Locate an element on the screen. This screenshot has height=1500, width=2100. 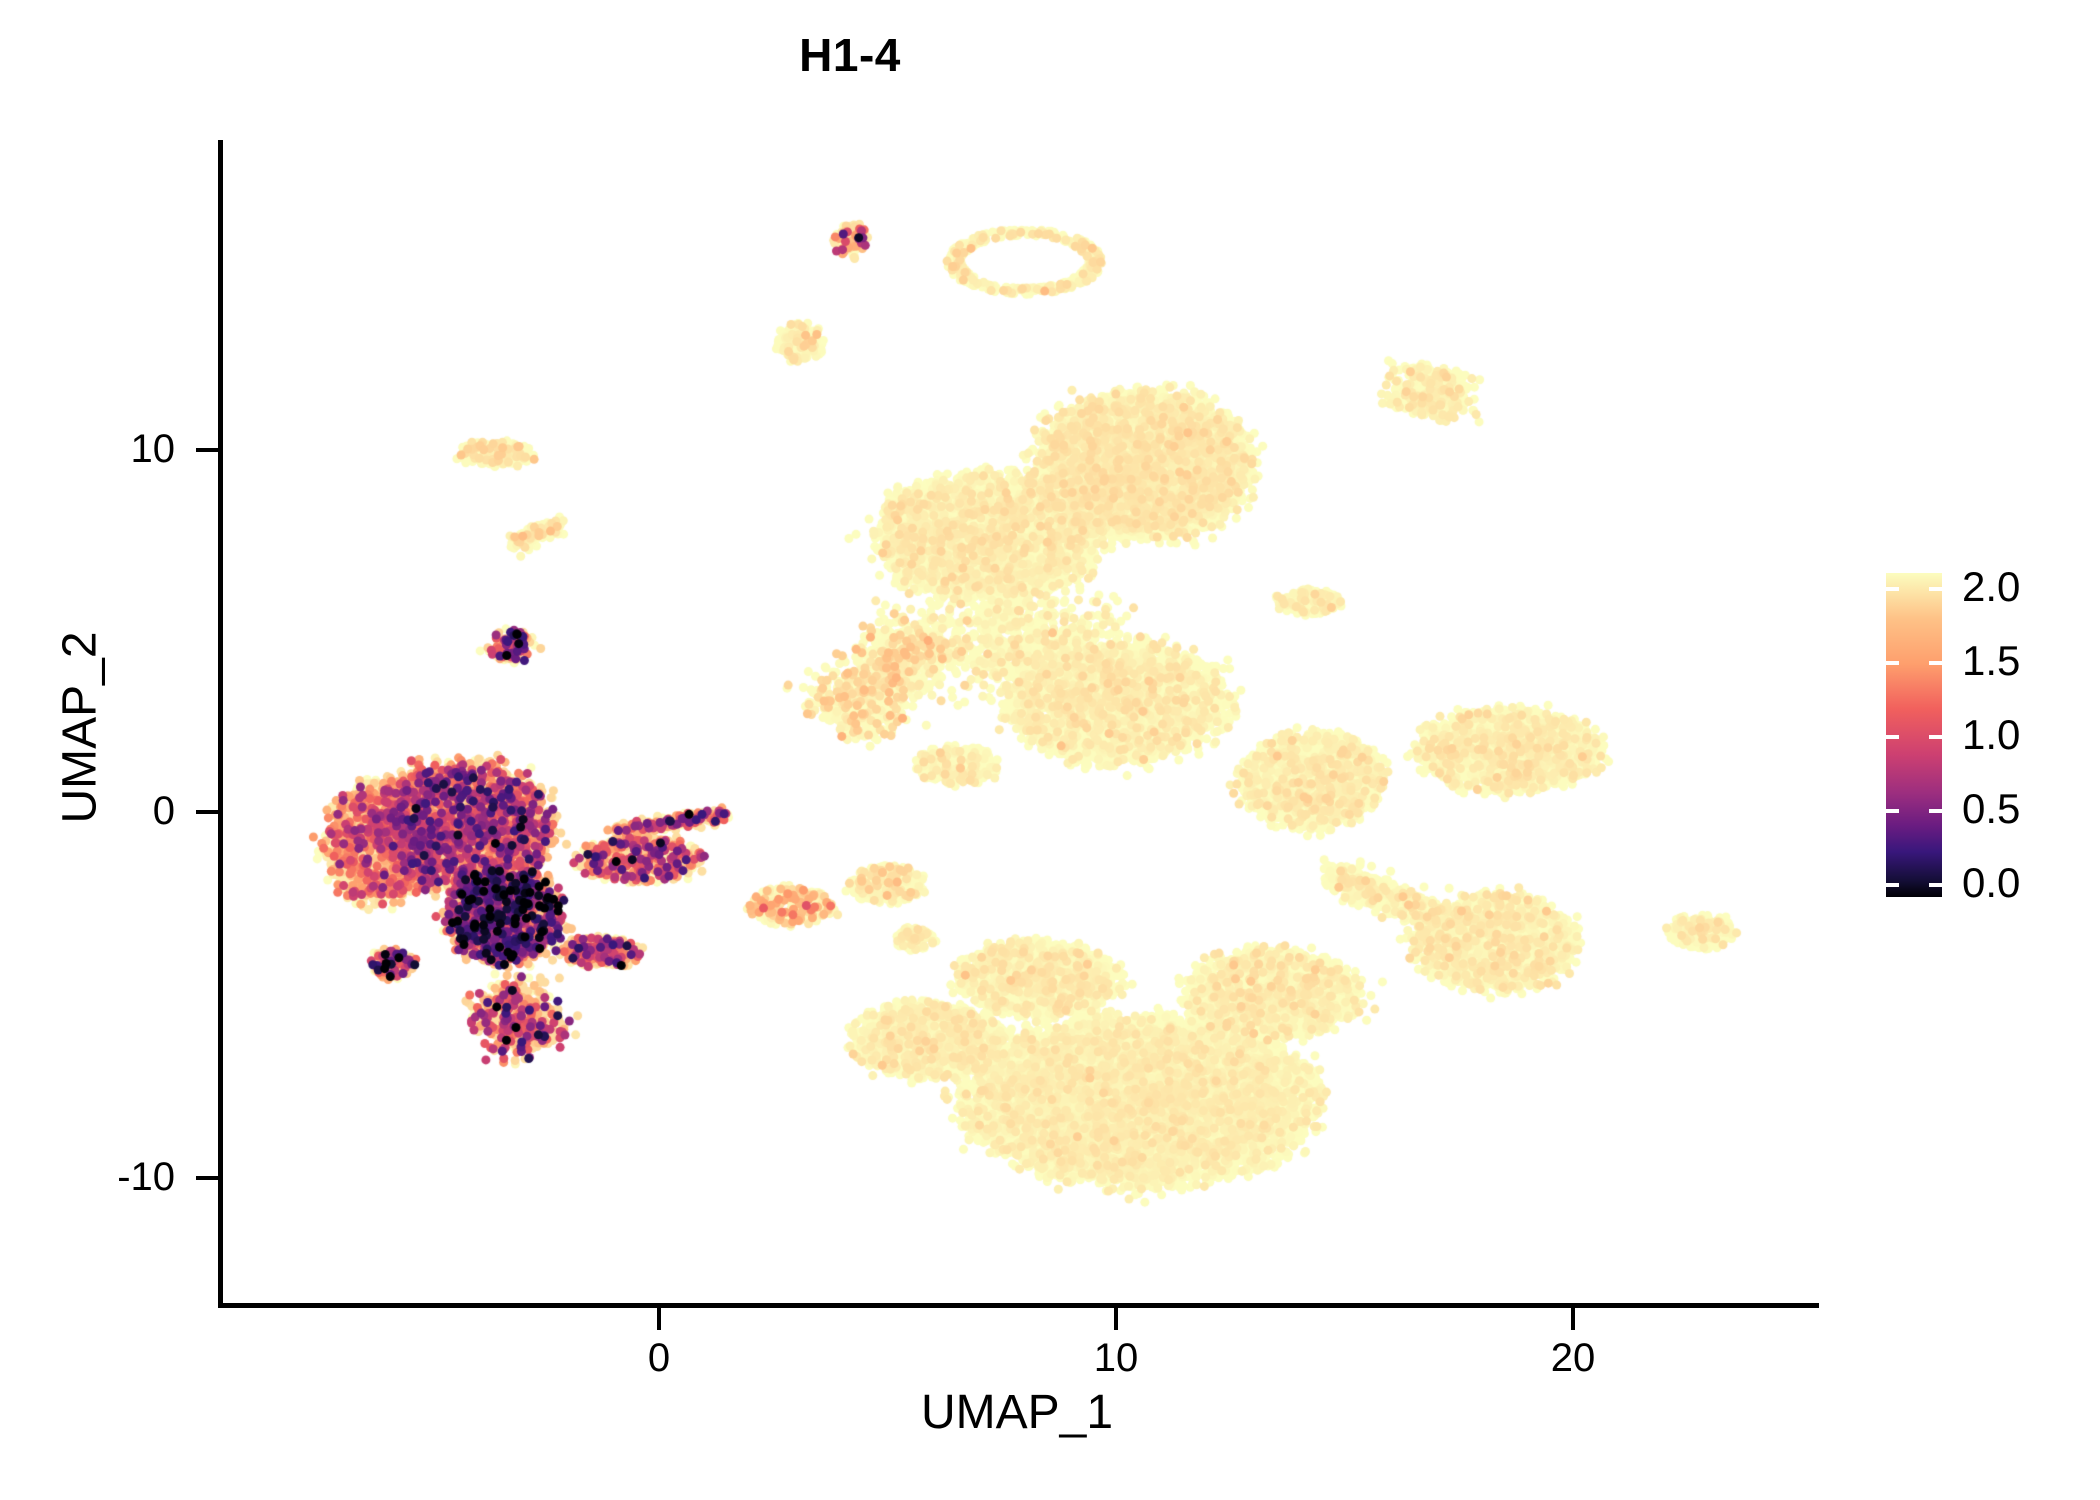
colorbar-label-10: 1.0 is located at coordinates (1991, 734).